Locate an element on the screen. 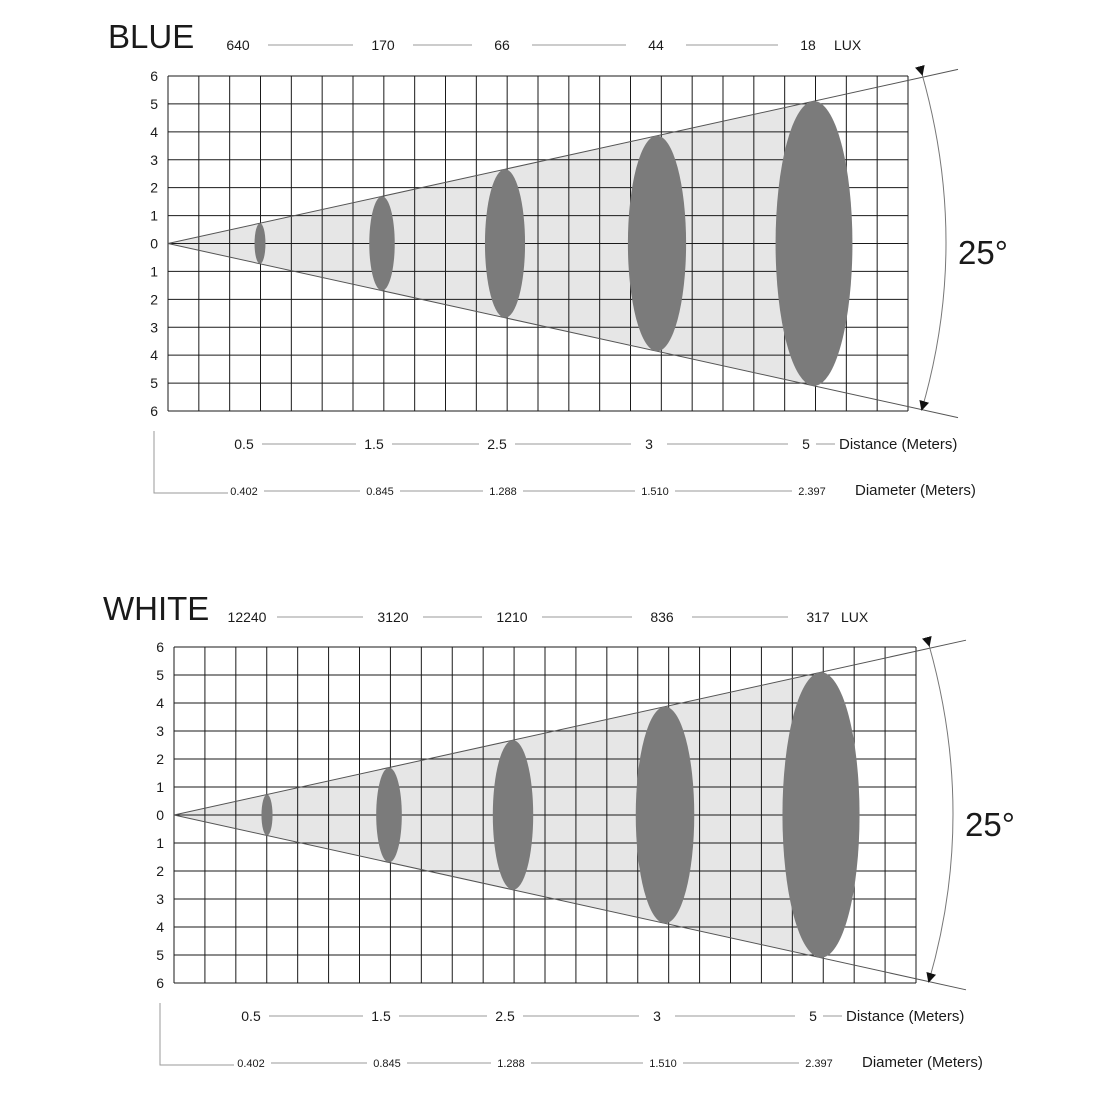 The width and height of the screenshot is (1100, 1105). lux-value: 640 is located at coordinates (238, 45).